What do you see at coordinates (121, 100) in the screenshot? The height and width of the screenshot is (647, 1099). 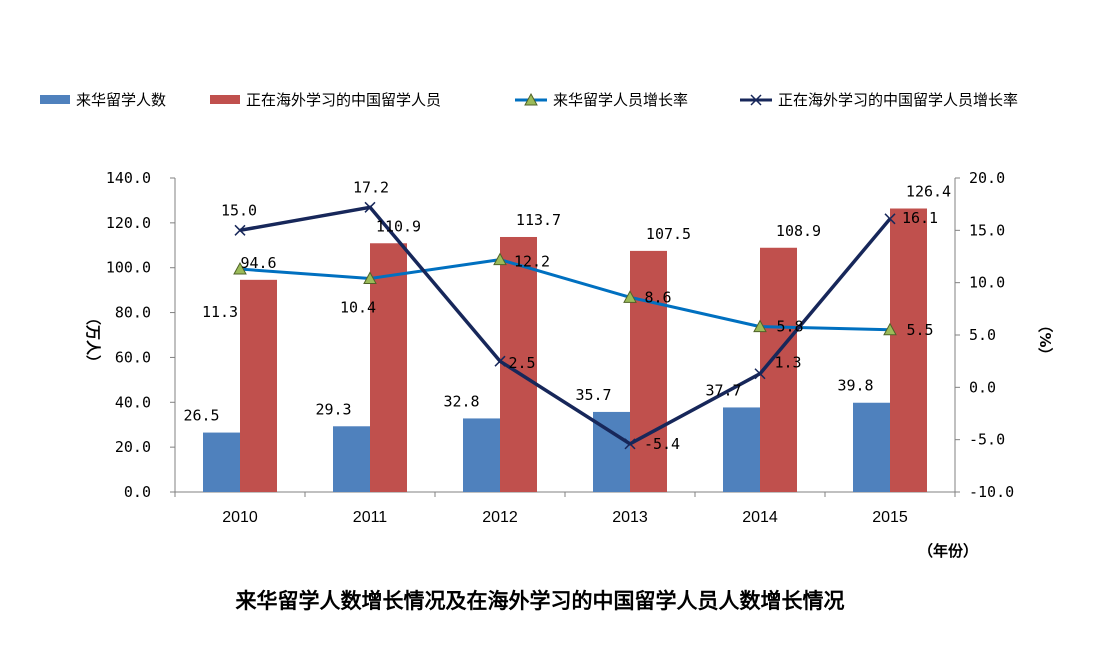 I see `legend-label: 来华留学人数` at bounding box center [121, 100].